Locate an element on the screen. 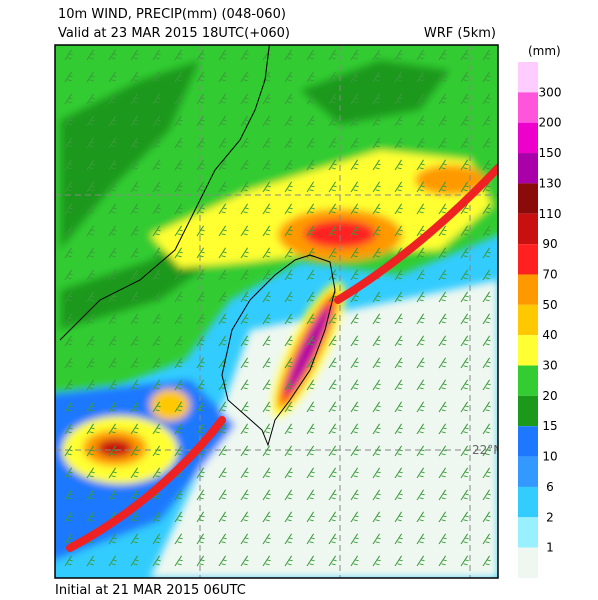 This screenshot has height=600, width=598. colorbar-label: 1 is located at coordinates (550, 548).